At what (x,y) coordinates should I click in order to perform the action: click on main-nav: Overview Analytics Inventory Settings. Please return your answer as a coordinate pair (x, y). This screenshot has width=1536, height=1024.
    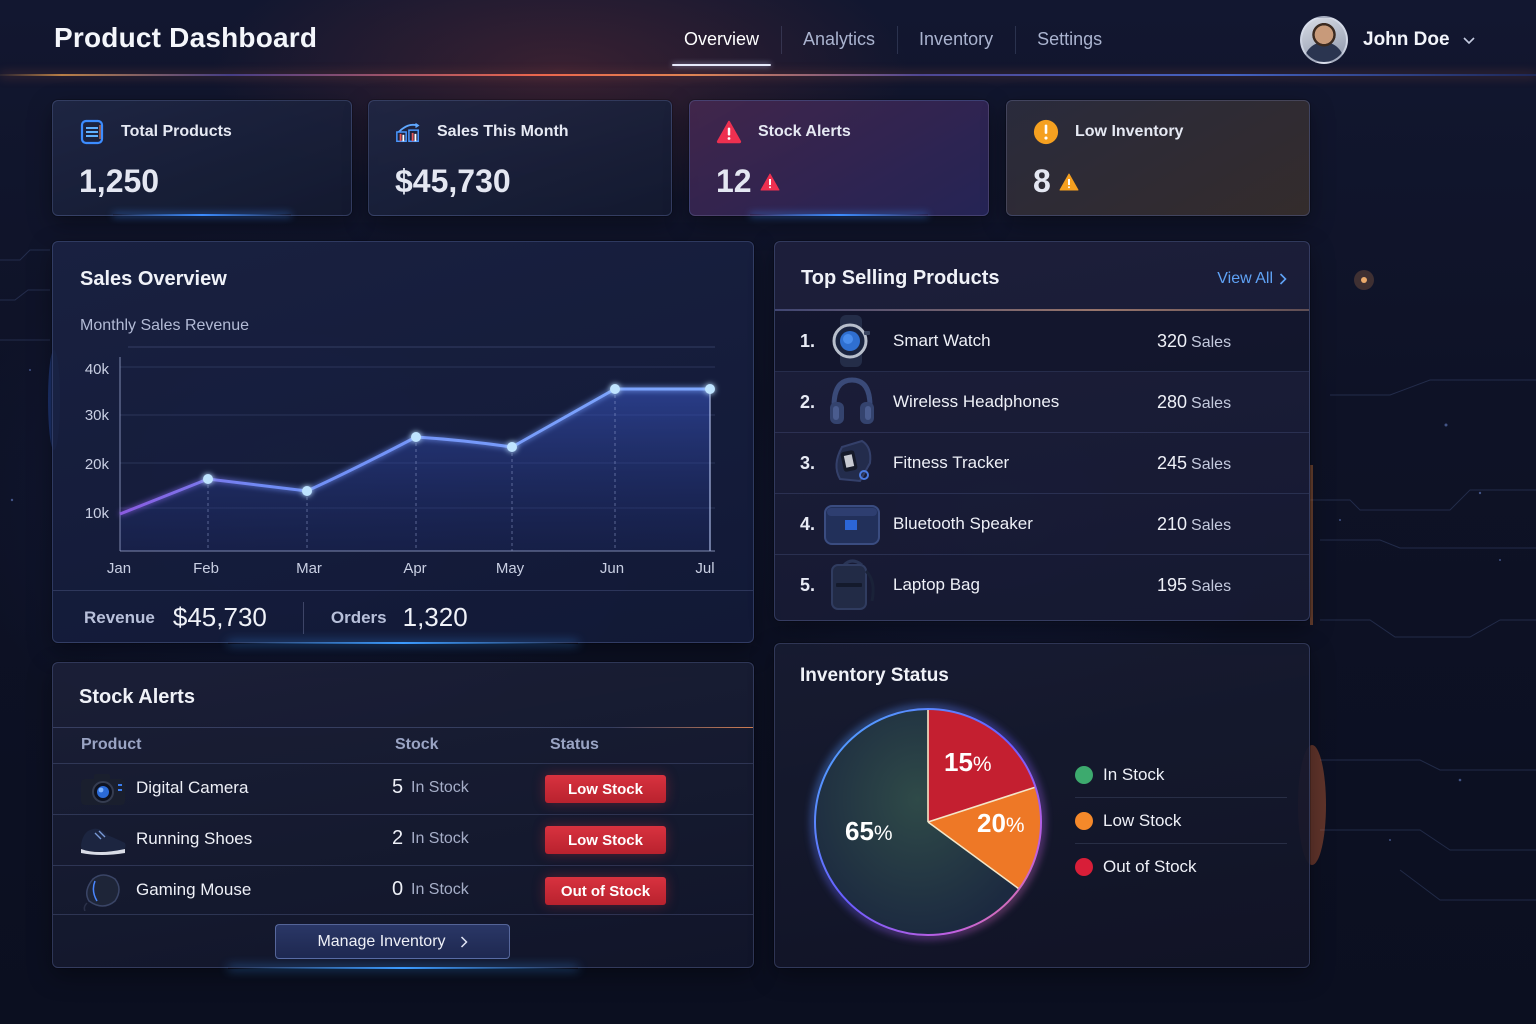
    Looking at the image, I should click on (893, 45).